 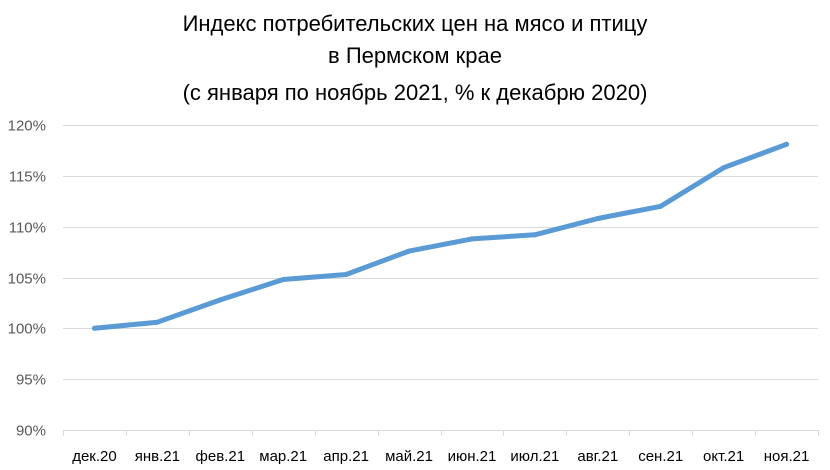 What do you see at coordinates (723, 456) in the screenshot?
I see `x-tick-label: окт.21` at bounding box center [723, 456].